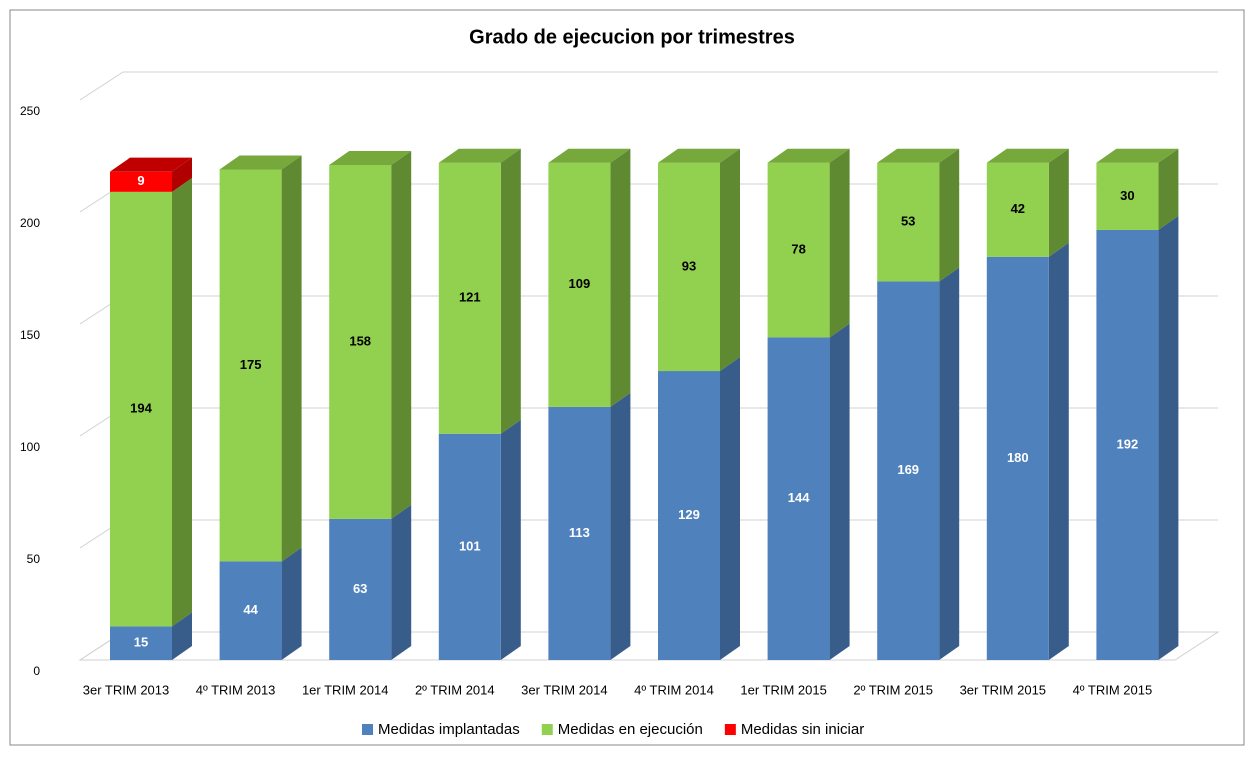  I want to click on data-label: 175, so click(251, 364).